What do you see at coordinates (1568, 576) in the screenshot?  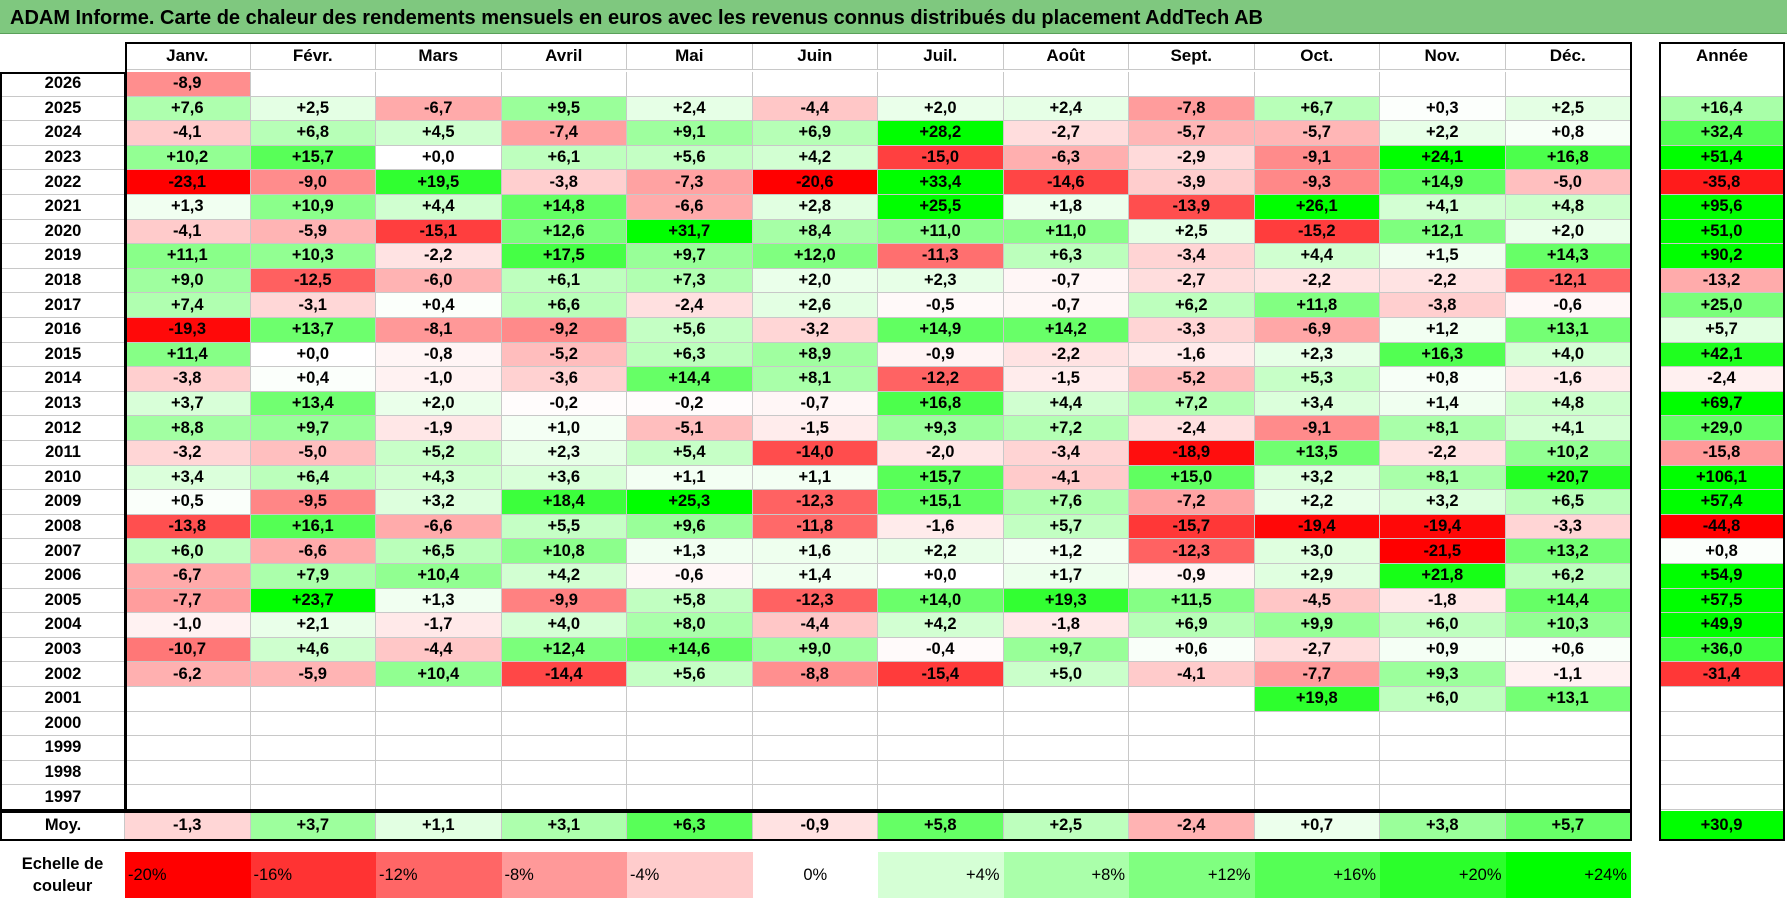 I see `heat-cell: +6,2` at bounding box center [1568, 576].